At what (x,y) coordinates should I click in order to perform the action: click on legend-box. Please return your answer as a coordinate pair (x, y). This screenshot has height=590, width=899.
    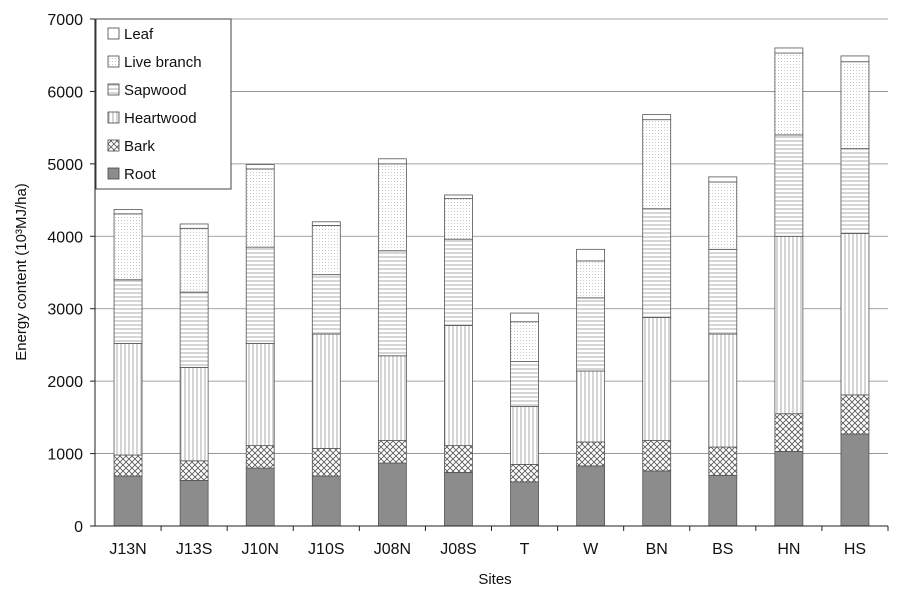
    Looking at the image, I should click on (163, 104).